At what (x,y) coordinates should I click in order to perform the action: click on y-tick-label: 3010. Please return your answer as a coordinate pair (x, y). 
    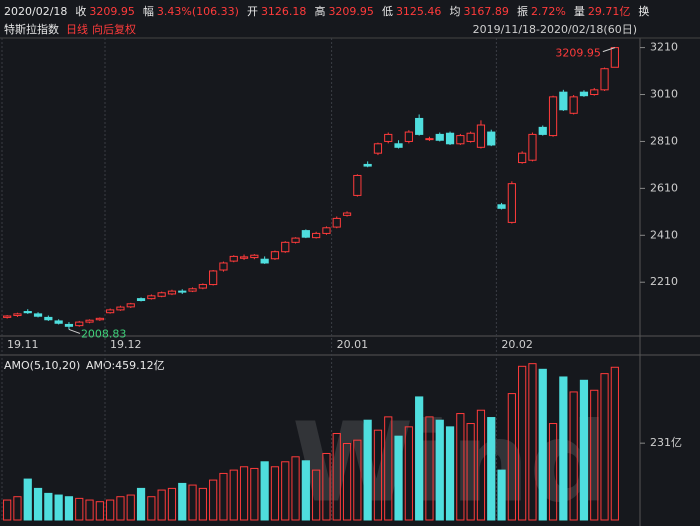
    Looking at the image, I should click on (664, 94).